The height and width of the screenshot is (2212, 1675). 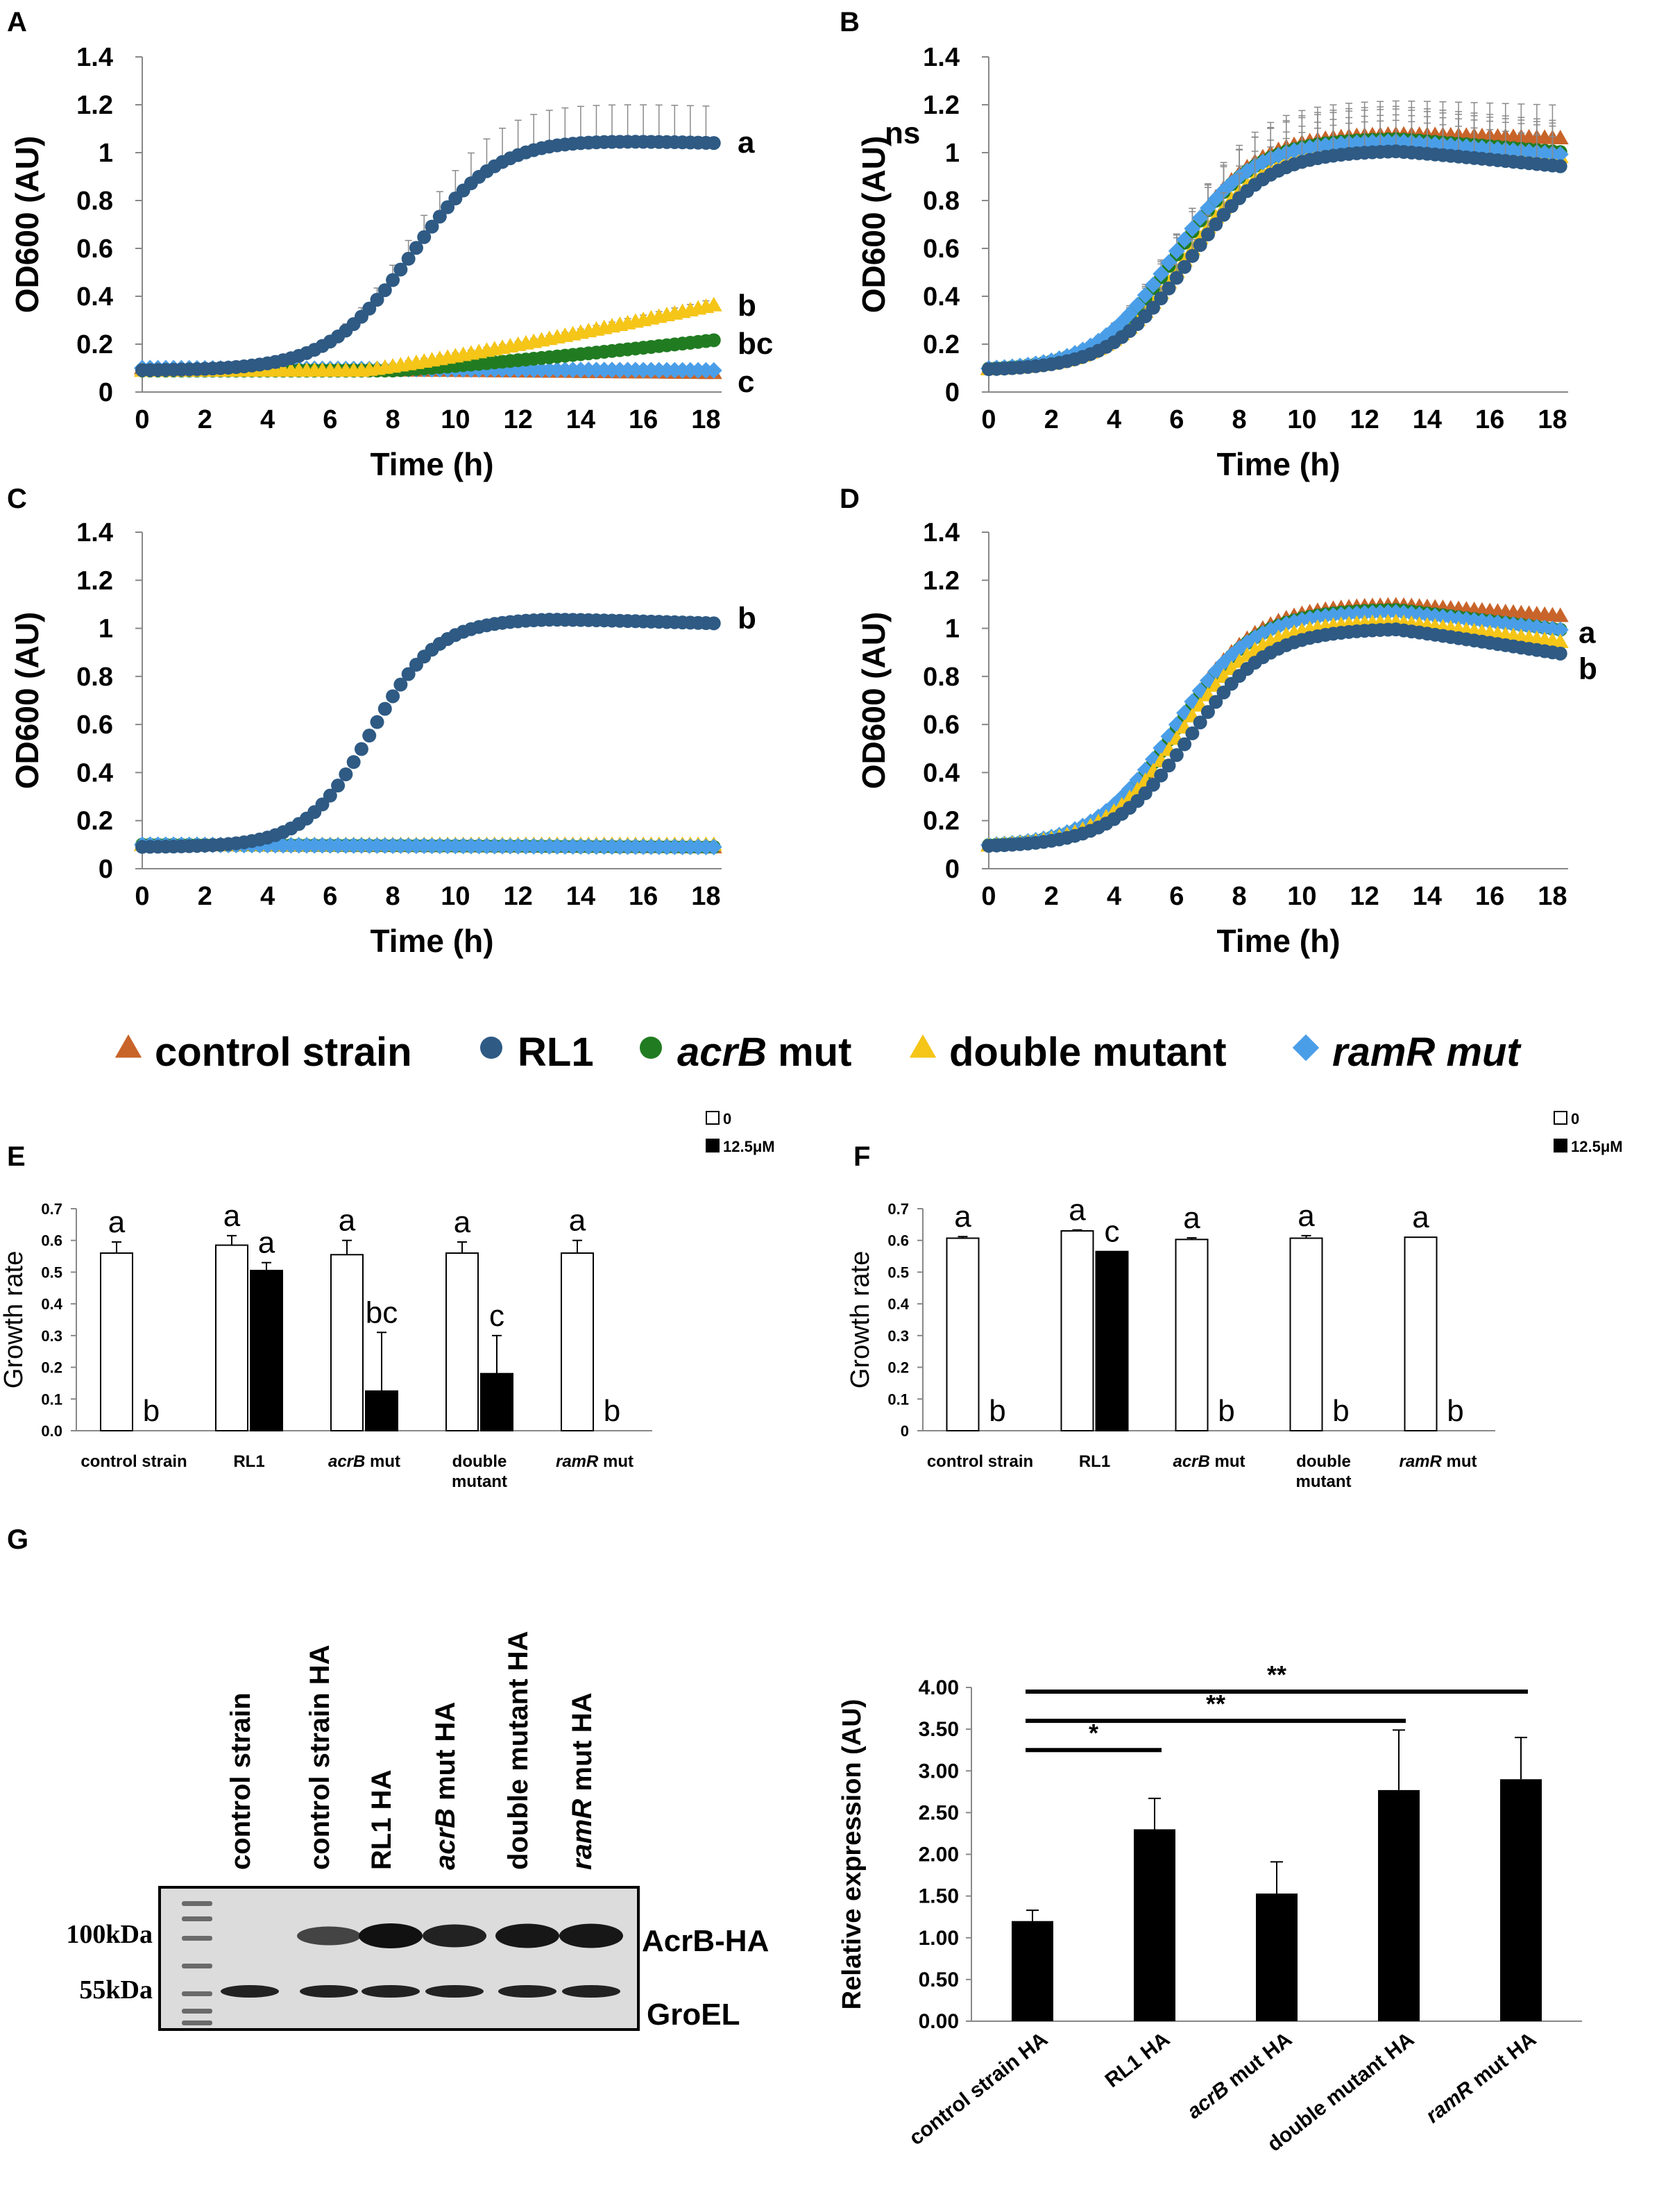 I want to click on y-tick-label: 3.00, so click(x=939, y=1771).